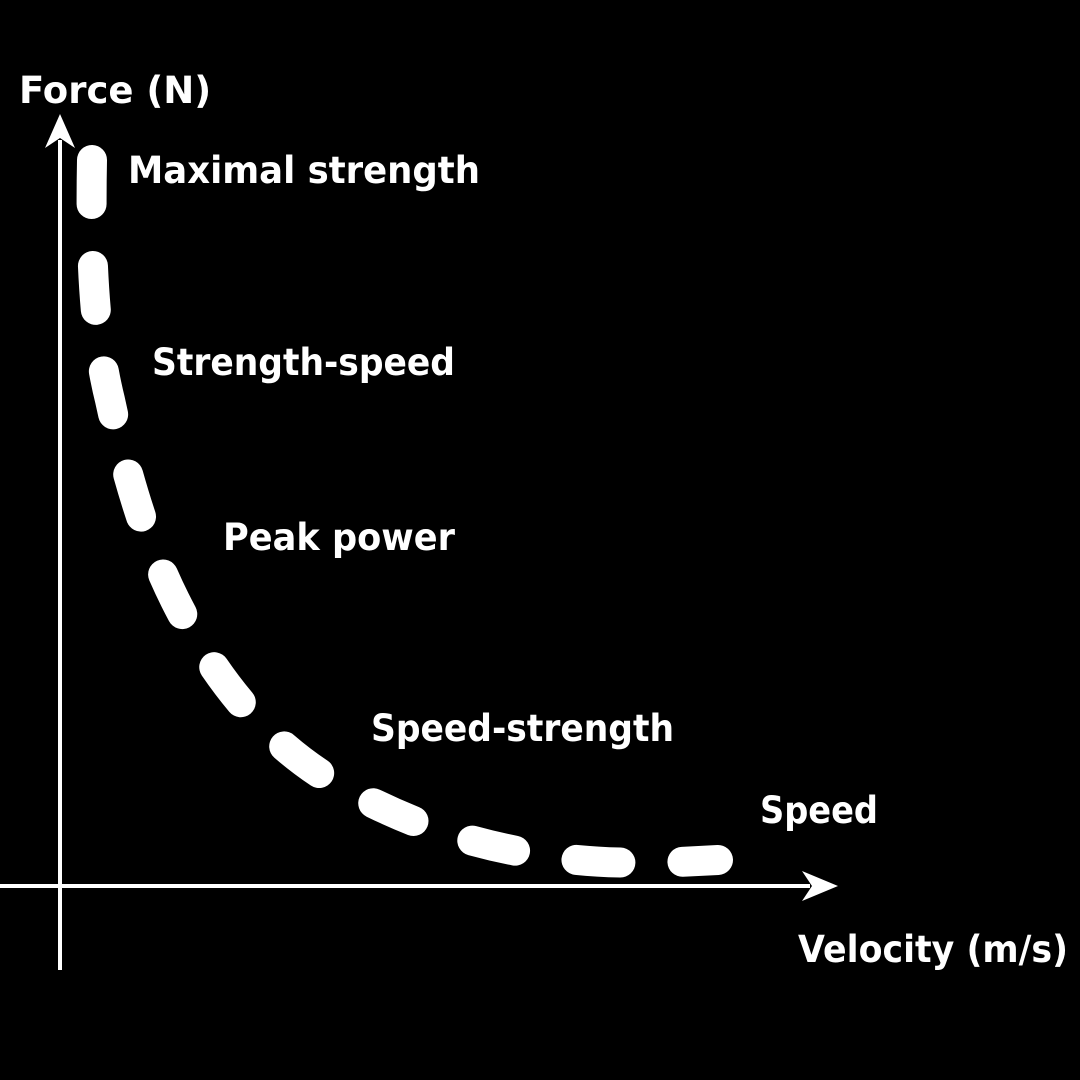 The width and height of the screenshot is (1080, 1080). What do you see at coordinates (303, 362) in the screenshot?
I see `zone-label-strength-speed: Strength-speed` at bounding box center [303, 362].